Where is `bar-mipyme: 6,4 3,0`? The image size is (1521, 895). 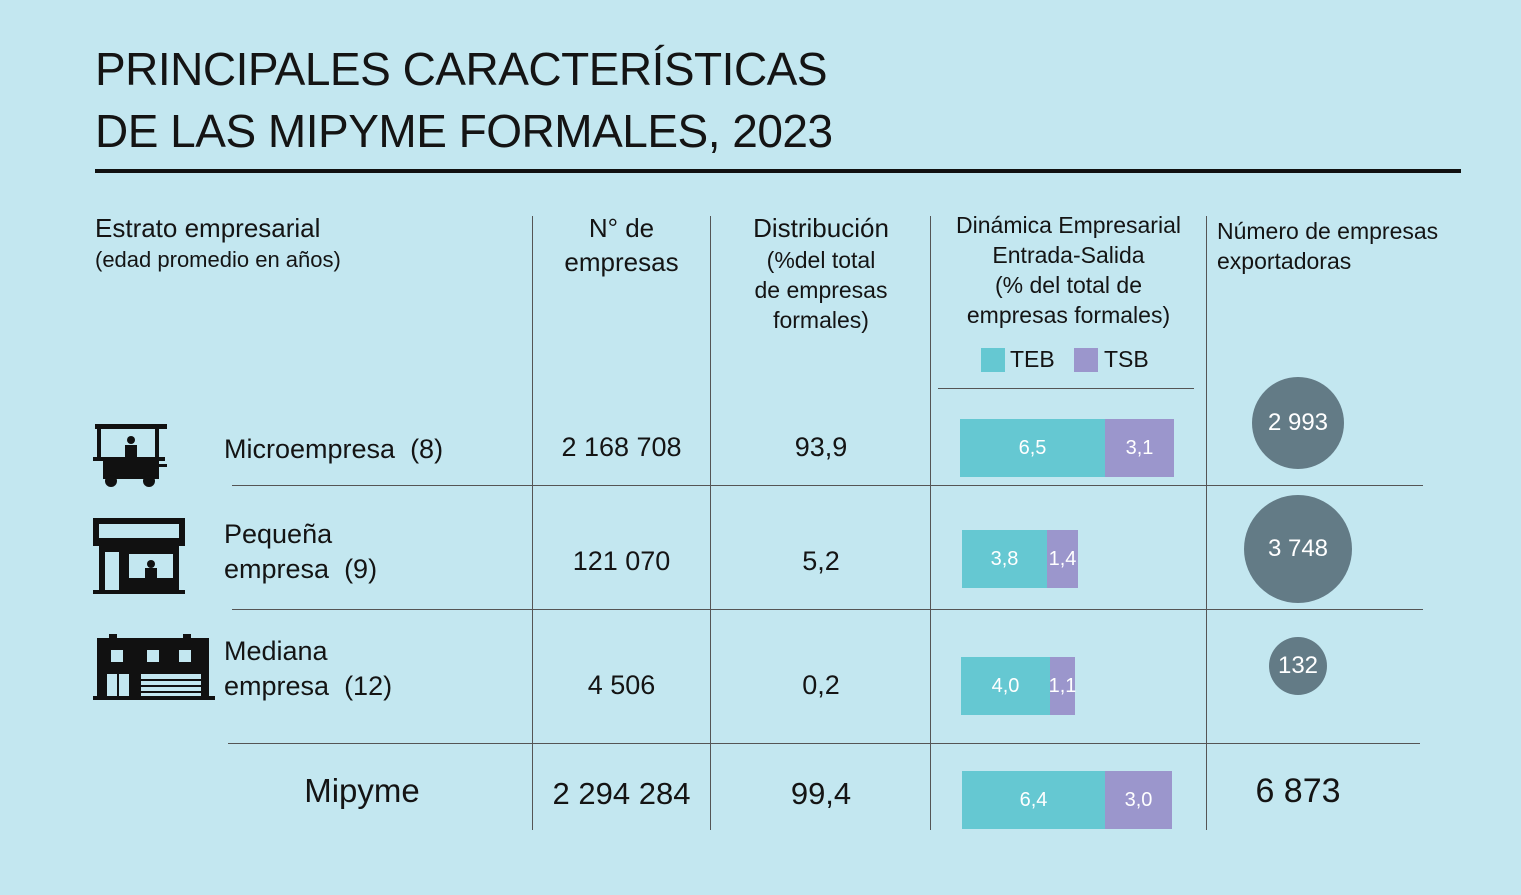
bar-mipyme: 6,4 3,0 is located at coordinates (1067, 800).